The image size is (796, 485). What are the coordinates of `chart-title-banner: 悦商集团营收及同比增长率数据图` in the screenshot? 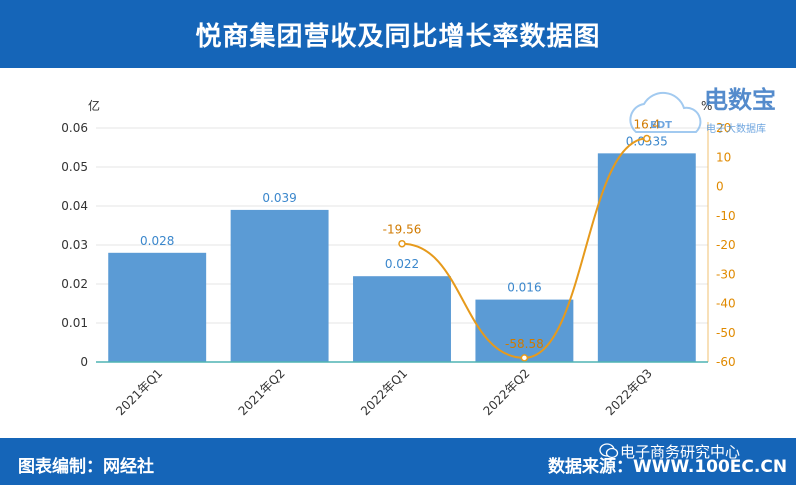 It's located at (398, 34).